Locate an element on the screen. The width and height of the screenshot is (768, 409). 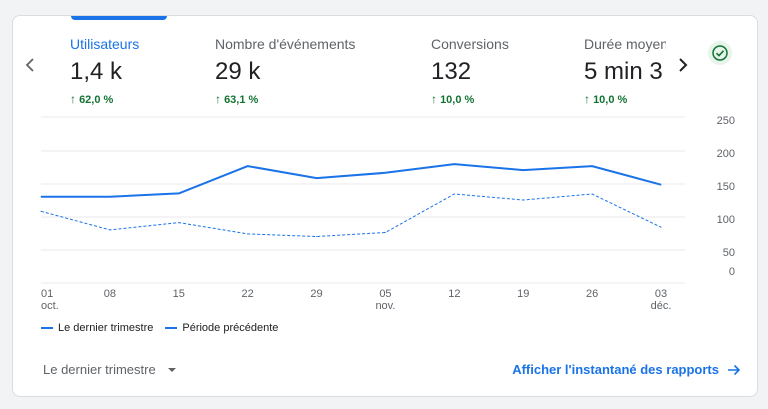
legend-label-current: Le dernier trimestre is located at coordinates (106, 328).